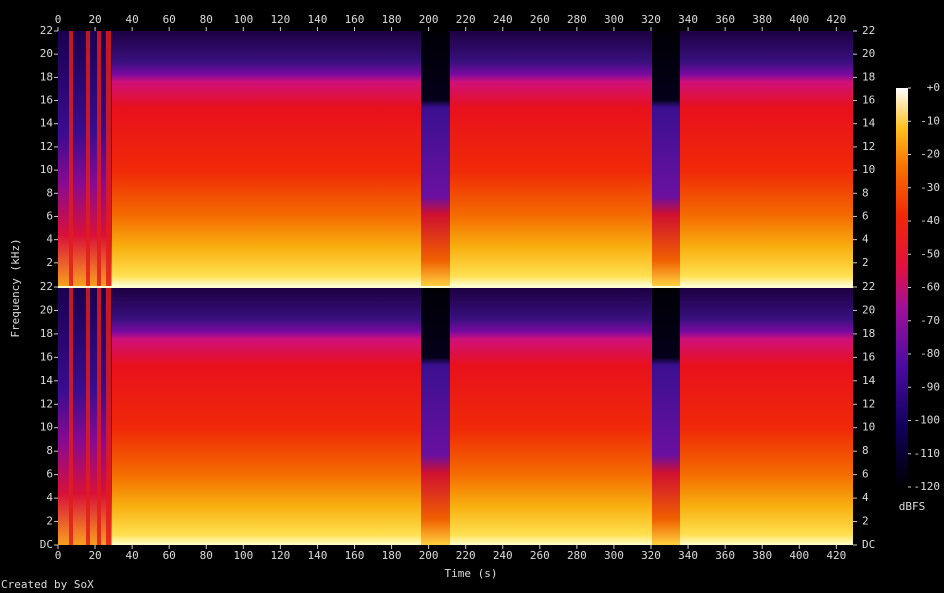 The width and height of the screenshot is (944, 593). I want to click on x-axis-label: Time (s), so click(471, 573).